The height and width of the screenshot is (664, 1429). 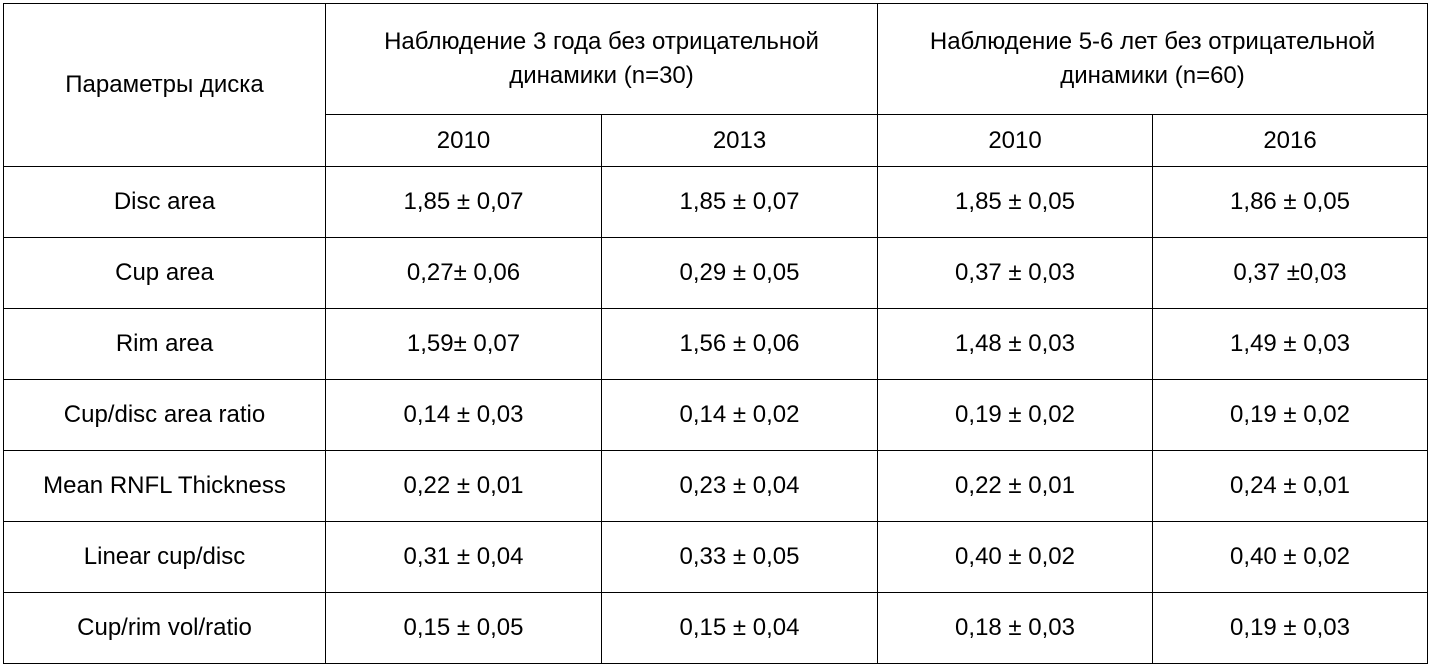 I want to click on value-cell: 0,15 ± 0,04, so click(x=739, y=628).